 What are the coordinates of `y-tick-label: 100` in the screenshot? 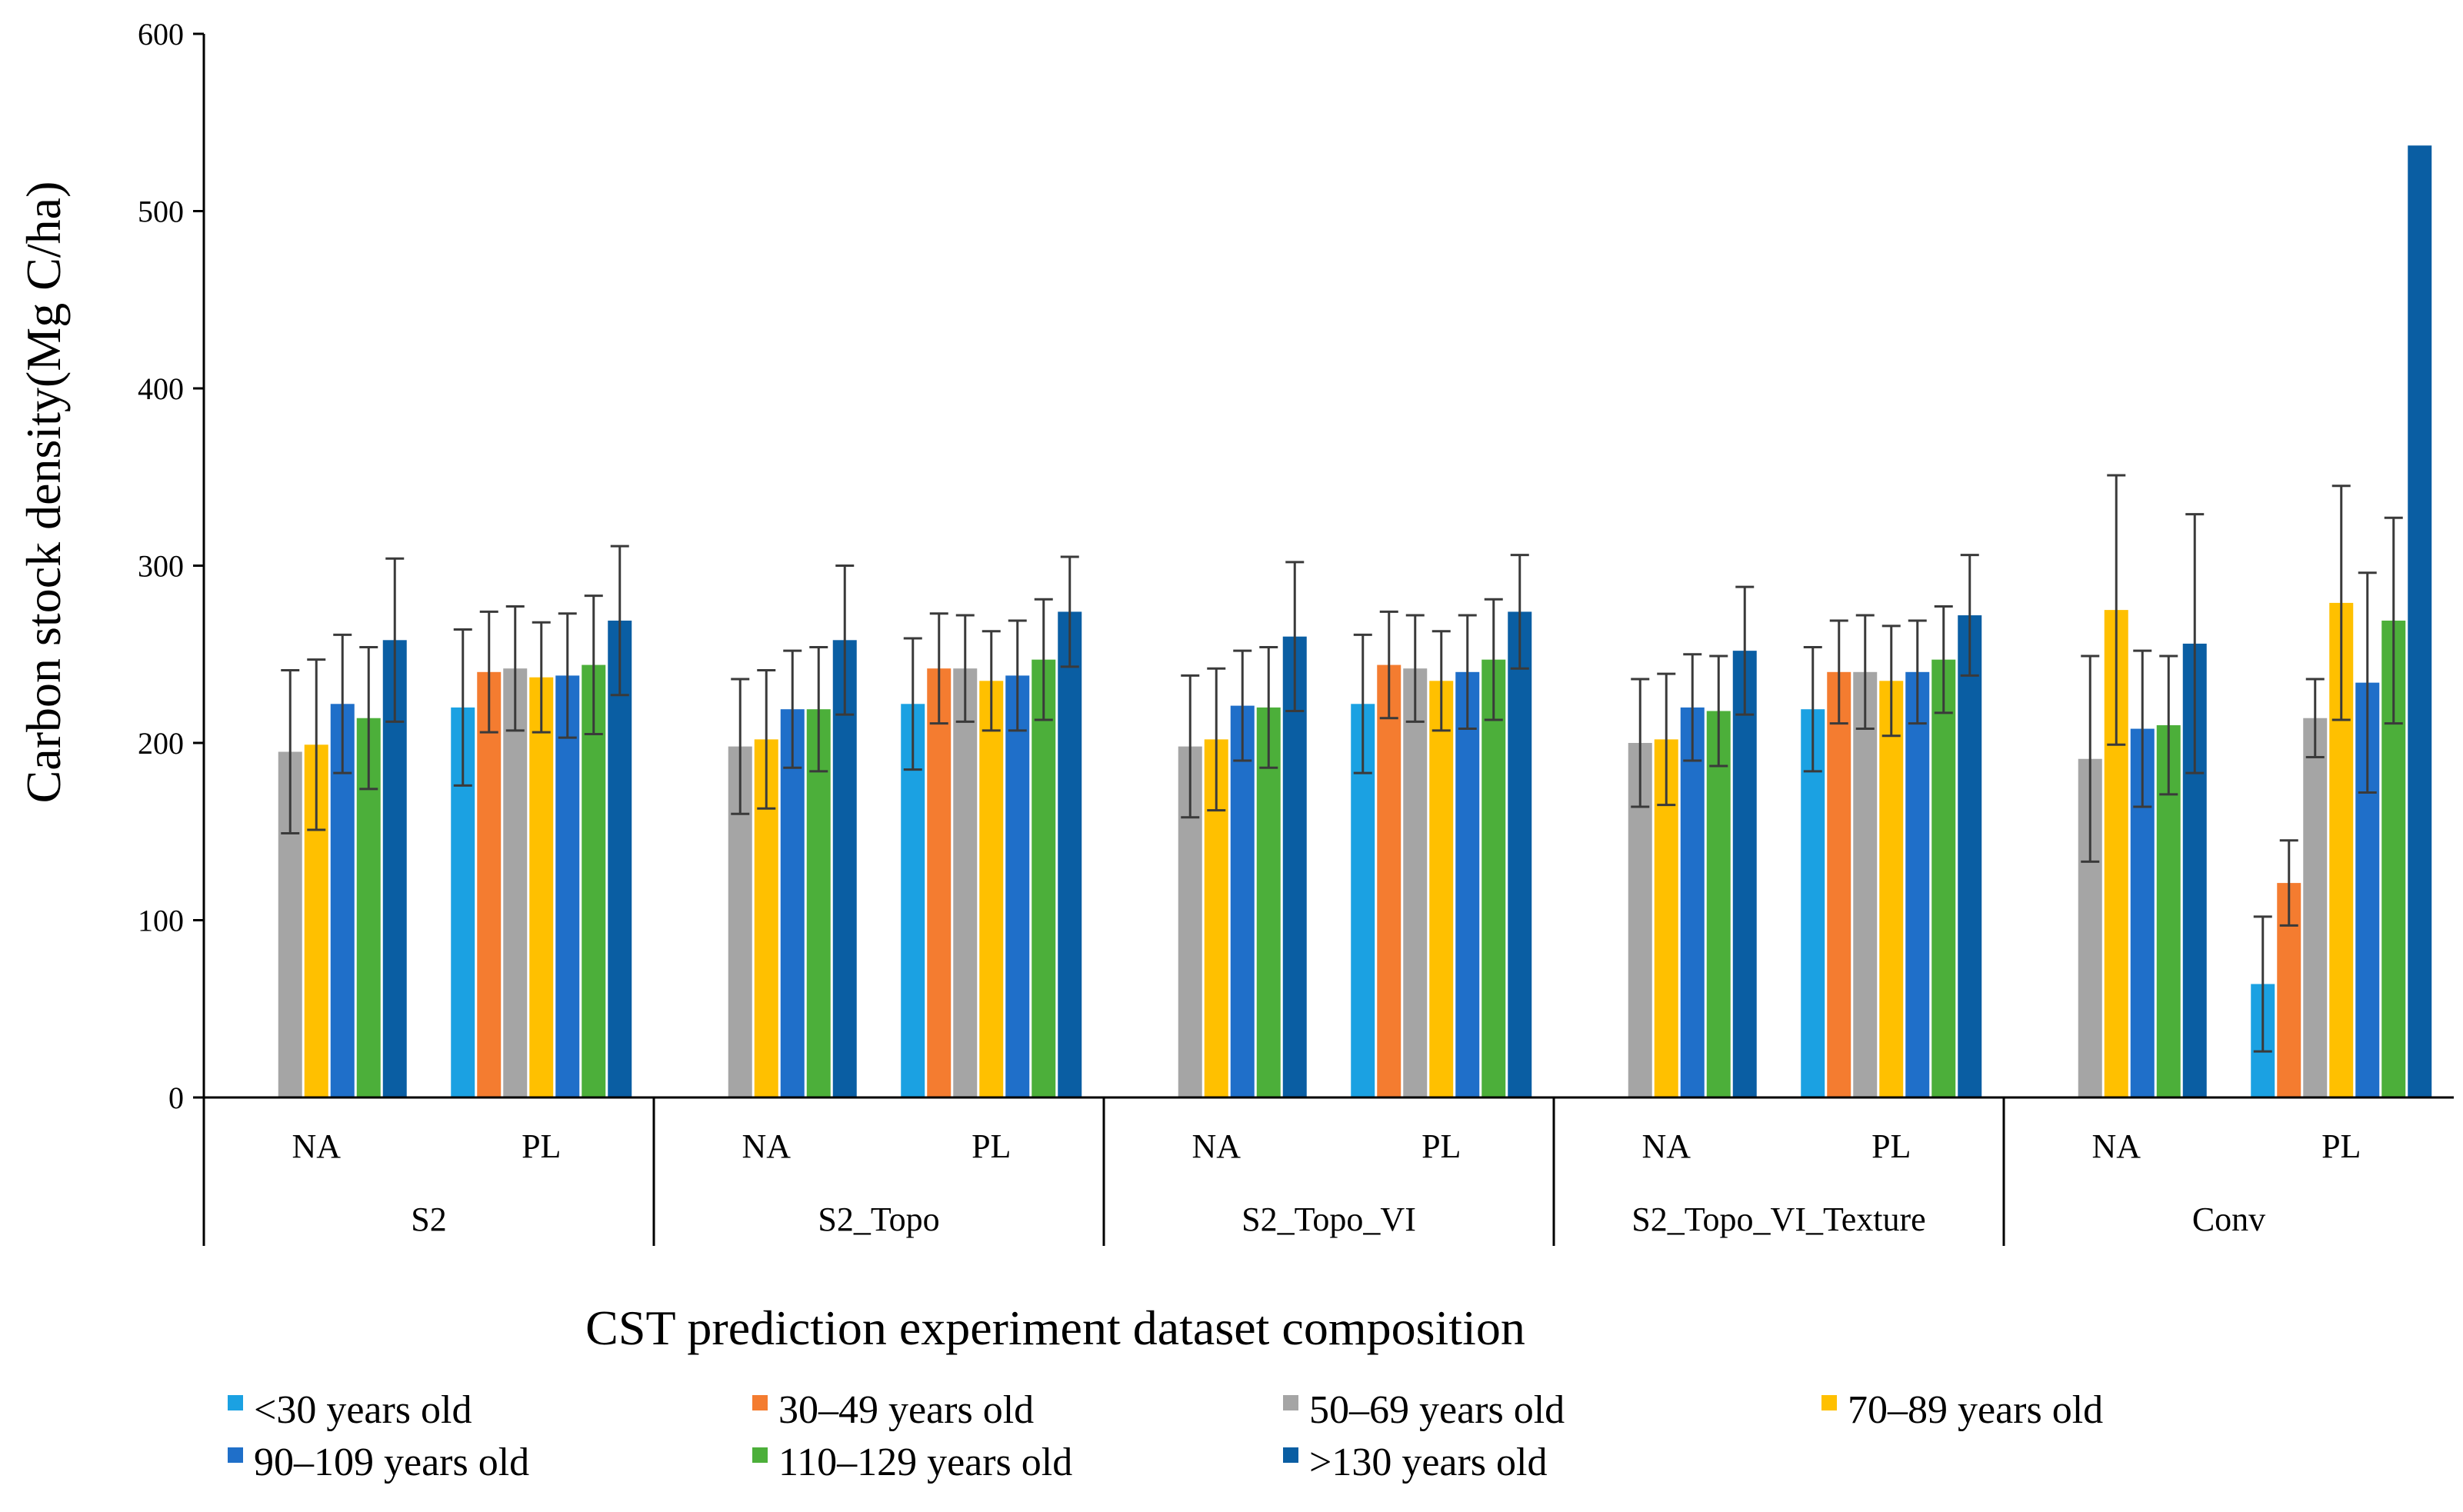 It's located at (161, 921).